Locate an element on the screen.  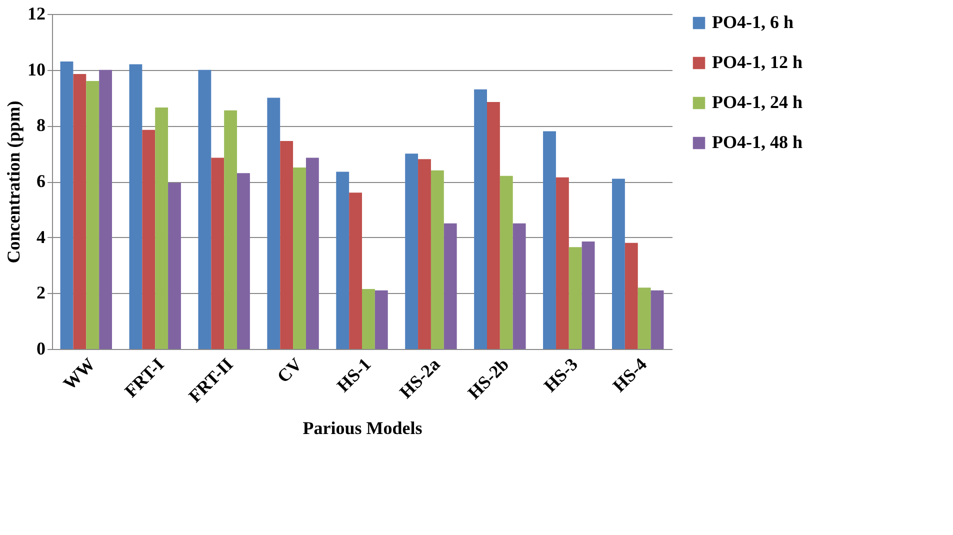
y-axis-title: Concentration (ppm) is located at coordinates (14, 182).